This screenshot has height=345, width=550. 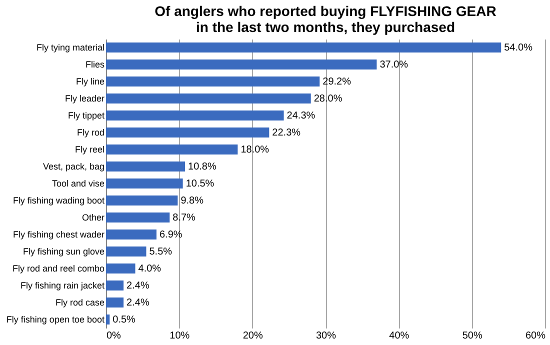 I want to click on x-tick-label: 40%, so click(x=399, y=336).